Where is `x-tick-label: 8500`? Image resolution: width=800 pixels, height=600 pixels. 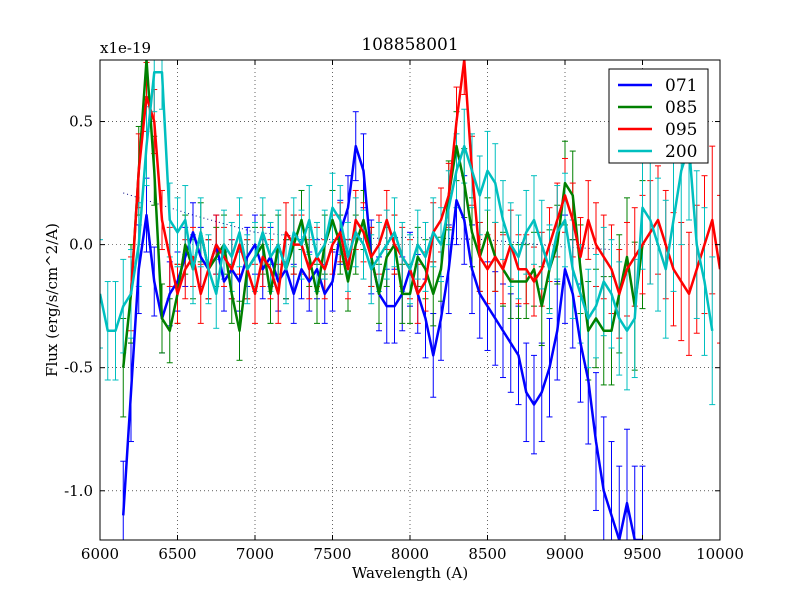
x-tick-label: 8500 is located at coordinates (487, 554).